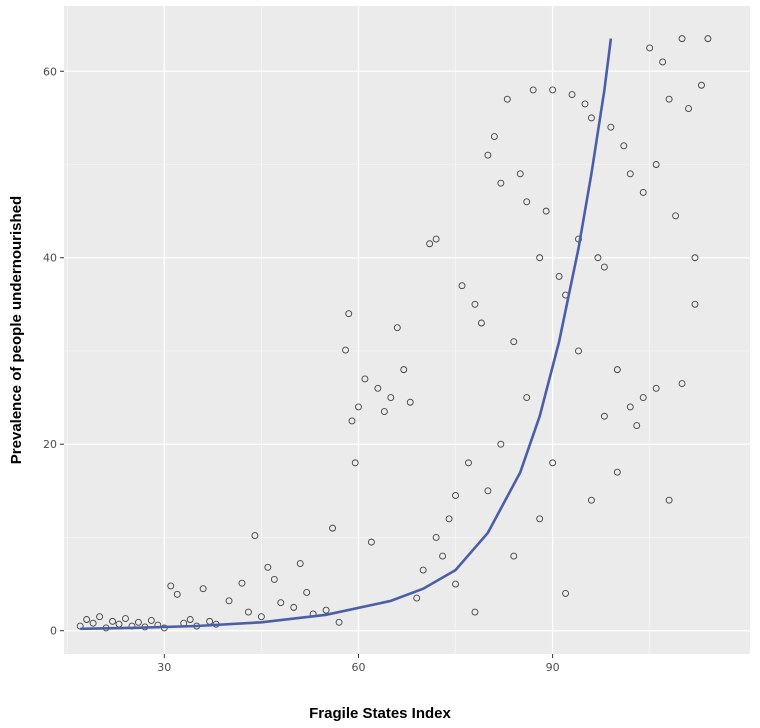 This screenshot has width=760, height=728. I want to click on x-axis-title: Fragile States Index, so click(380, 713).